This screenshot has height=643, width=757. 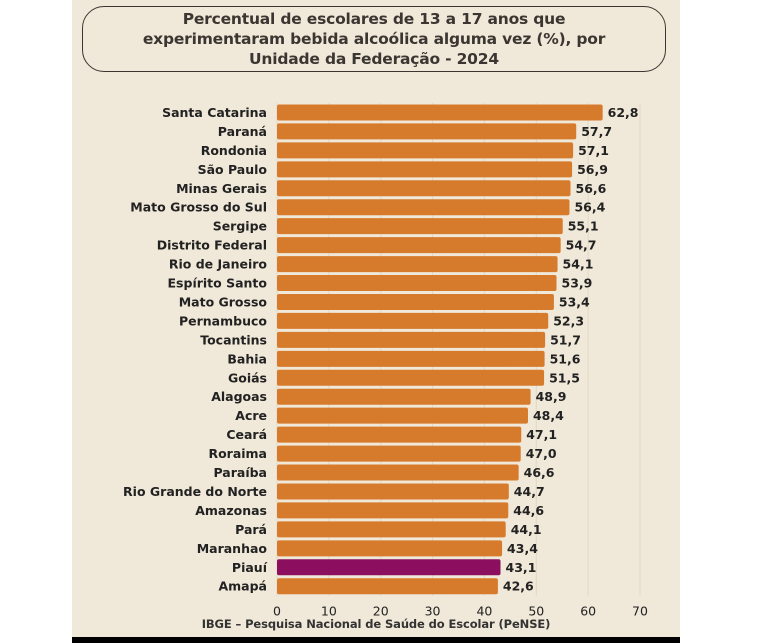 I want to click on value-label: 44,6, so click(x=528, y=510).